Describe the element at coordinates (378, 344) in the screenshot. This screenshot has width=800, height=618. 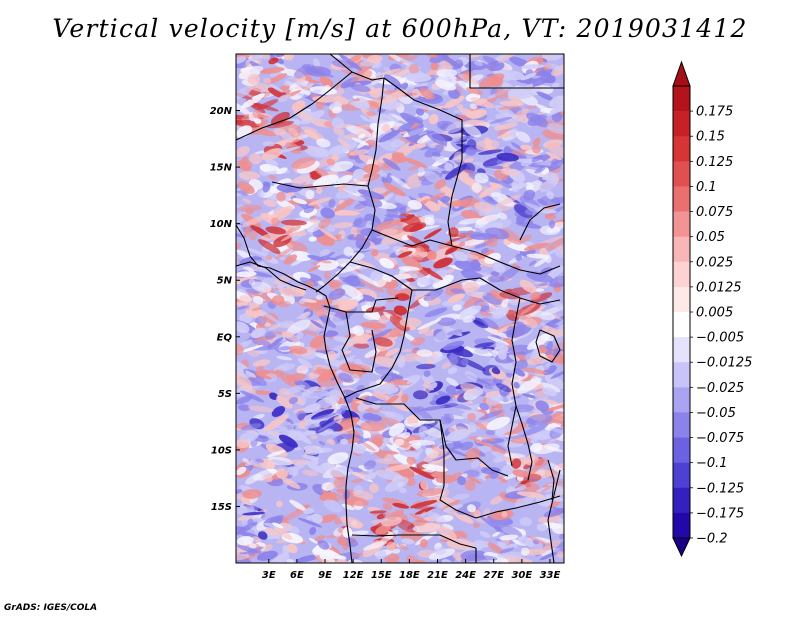
I see `border-congo-drc` at that location.